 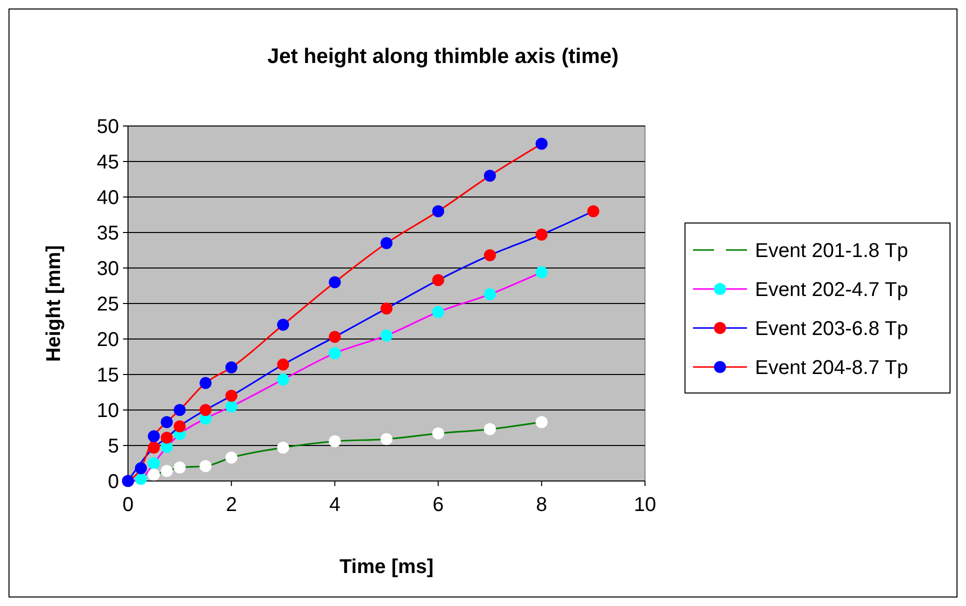 I want to click on y-tick-label: 50, so click(x=107, y=127).